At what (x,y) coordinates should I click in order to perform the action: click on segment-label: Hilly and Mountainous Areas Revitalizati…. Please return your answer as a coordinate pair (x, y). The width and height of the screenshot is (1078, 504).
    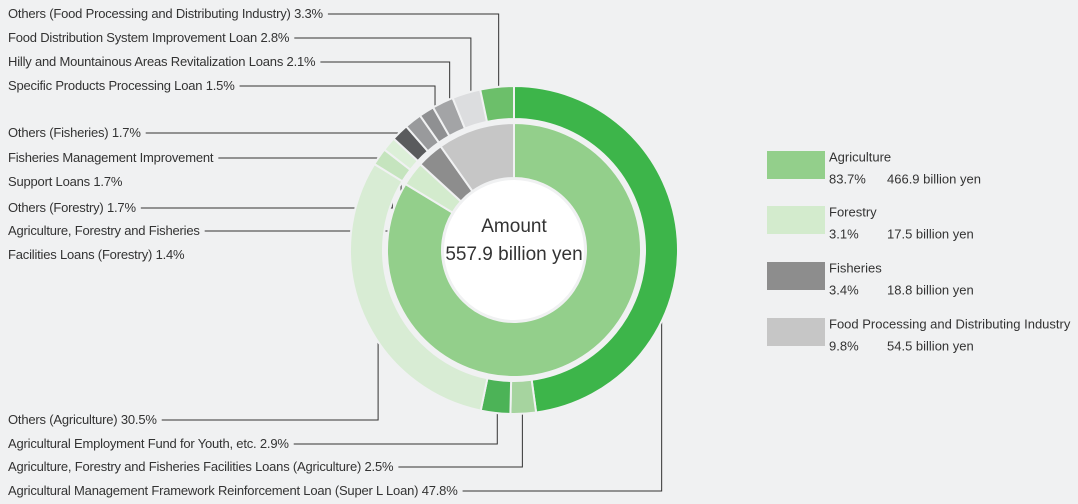
    Looking at the image, I should click on (162, 62).